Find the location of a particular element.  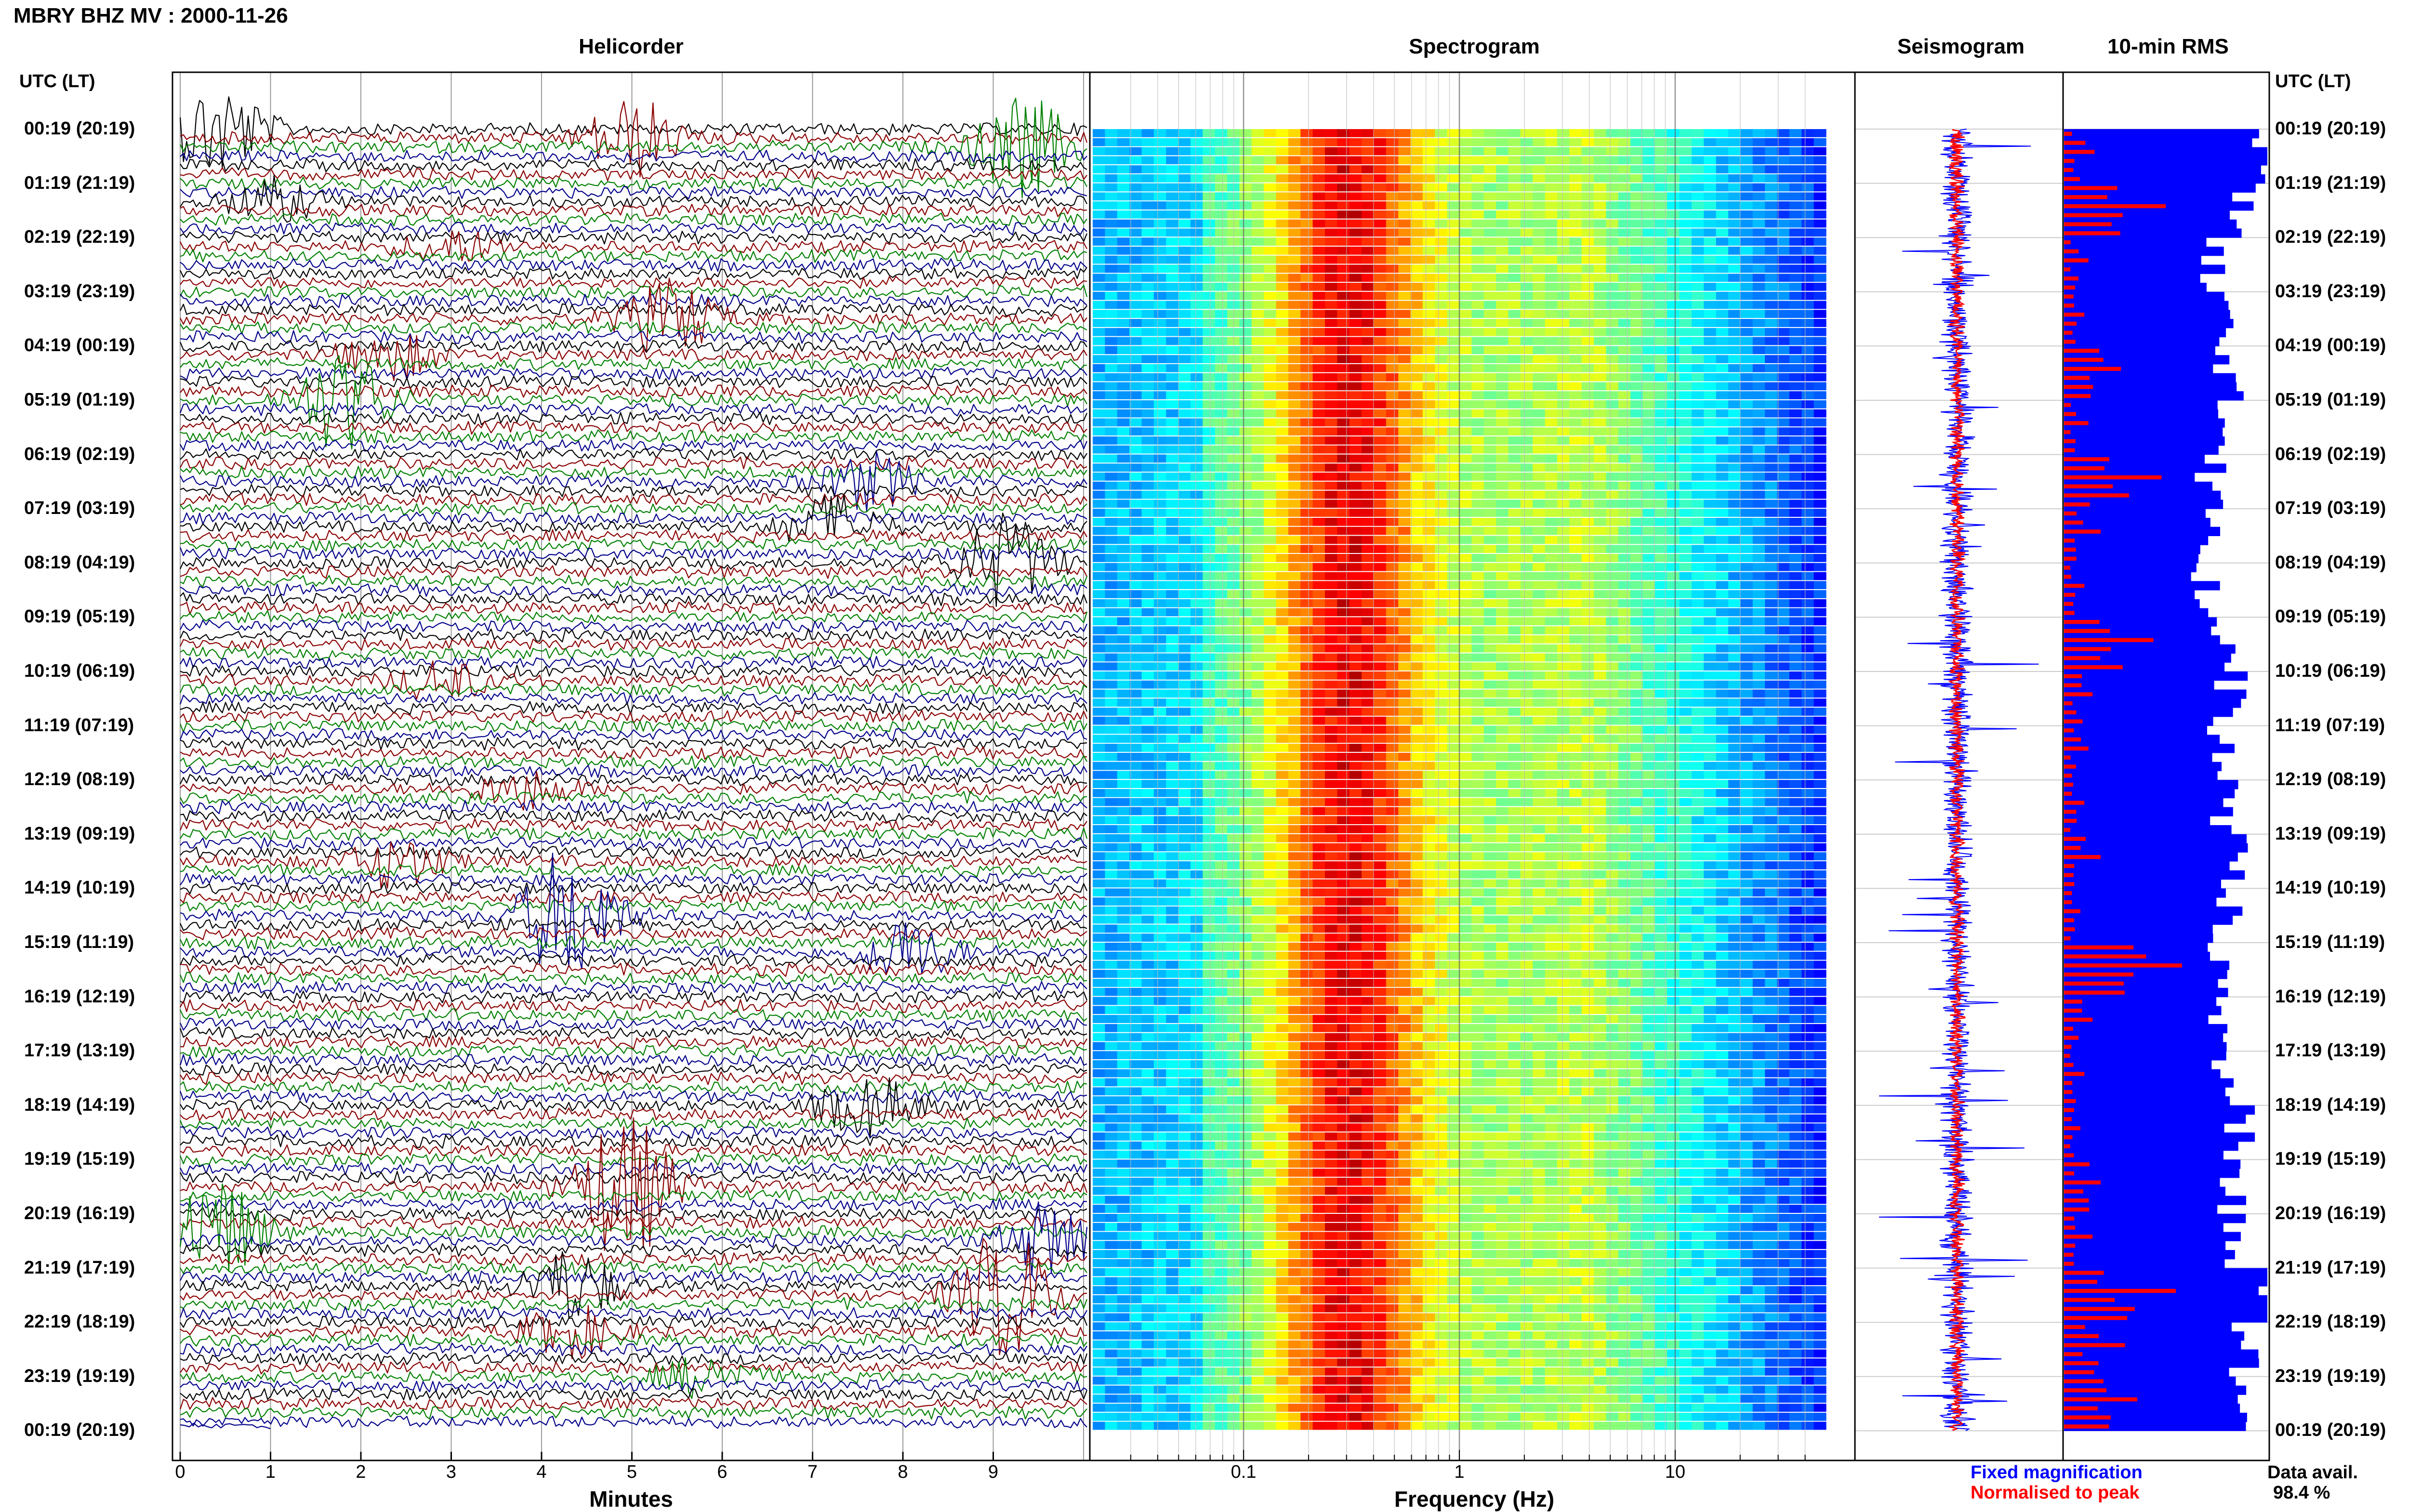

helicorder-tick-label: 6 is located at coordinates (722, 1472).